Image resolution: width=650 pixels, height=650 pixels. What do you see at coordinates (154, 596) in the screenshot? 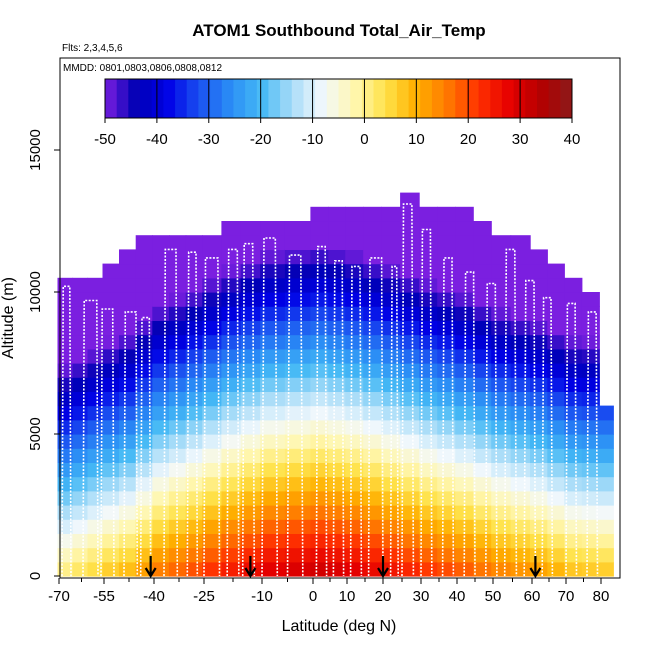
I see `x-tick-label: -40` at bounding box center [154, 596].